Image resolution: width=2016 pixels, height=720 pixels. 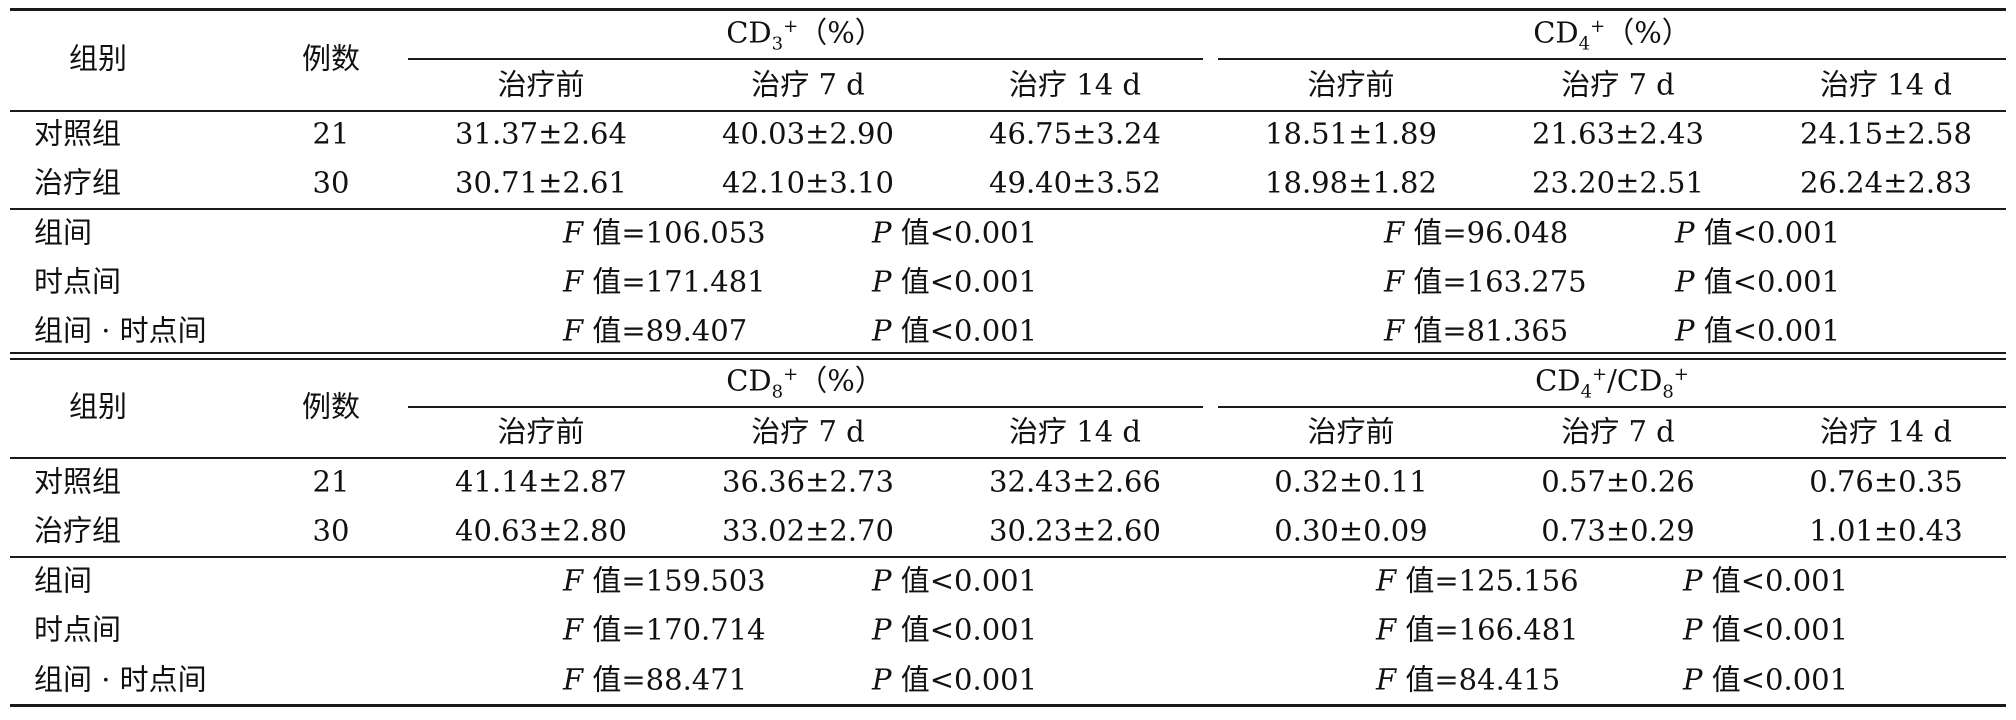 What do you see at coordinates (655, 330) in the screenshot?
I see `stat-f-value: F 值=89.407` at bounding box center [655, 330].